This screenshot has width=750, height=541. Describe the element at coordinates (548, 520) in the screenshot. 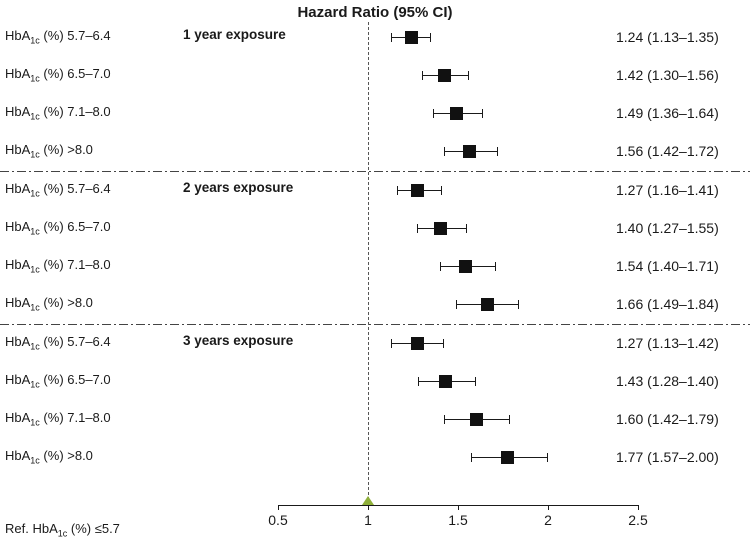

I see `x-axis-tick-label: 2` at that location.